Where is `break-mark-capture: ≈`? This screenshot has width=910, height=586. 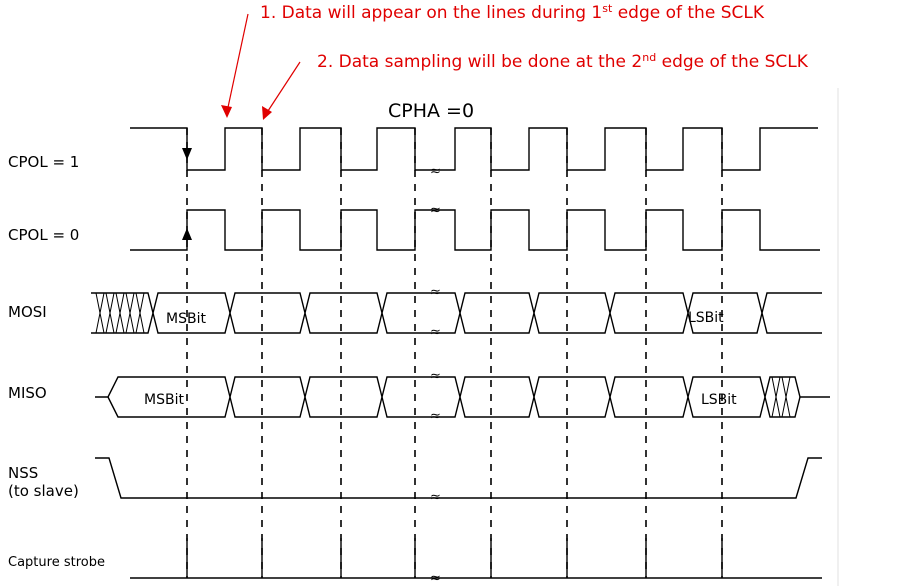
break-mark-capture: ≈ is located at coordinates (435, 578).